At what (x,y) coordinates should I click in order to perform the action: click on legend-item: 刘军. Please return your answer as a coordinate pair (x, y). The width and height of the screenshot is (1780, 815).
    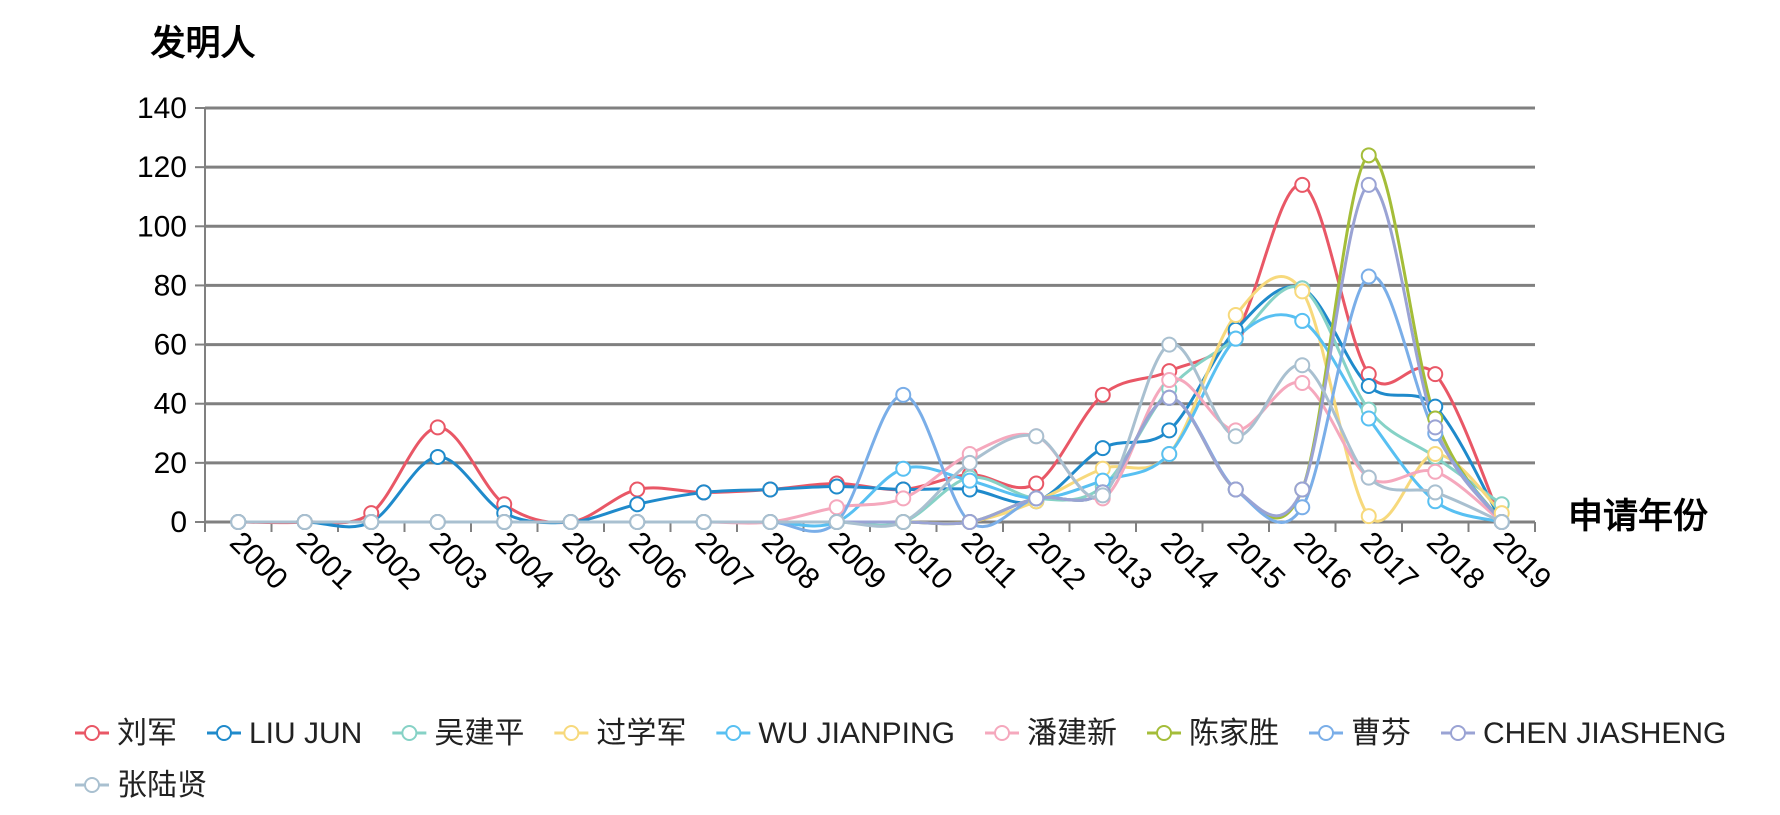
    Looking at the image, I should click on (126, 733).